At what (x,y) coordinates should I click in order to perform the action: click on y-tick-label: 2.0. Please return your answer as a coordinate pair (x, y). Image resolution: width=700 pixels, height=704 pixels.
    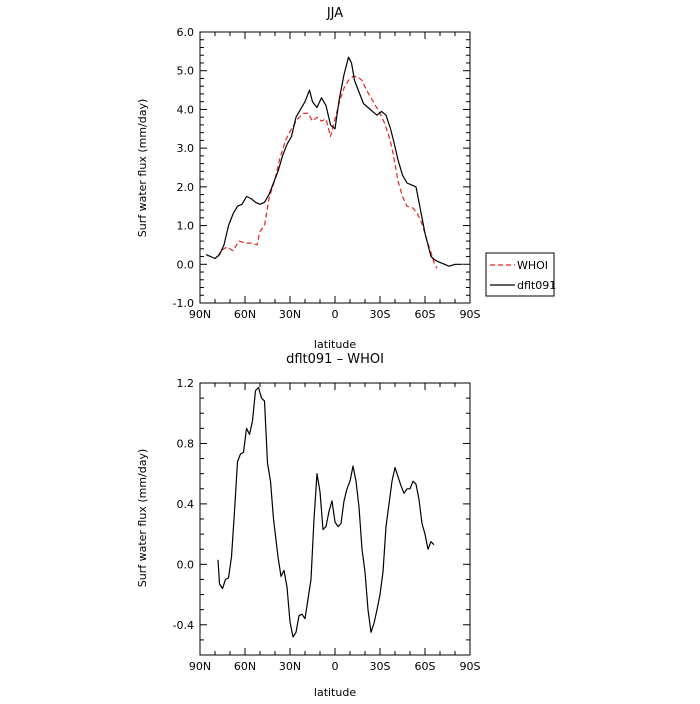
    Looking at the image, I should click on (186, 187).